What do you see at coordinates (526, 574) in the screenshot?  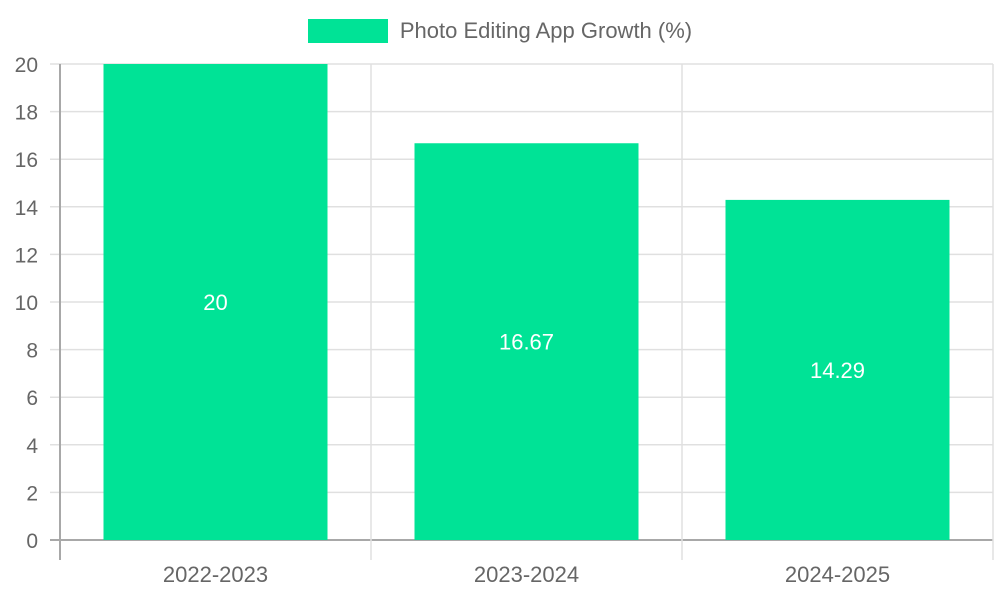 I see `x-tick-label: 2023-2024` at bounding box center [526, 574].